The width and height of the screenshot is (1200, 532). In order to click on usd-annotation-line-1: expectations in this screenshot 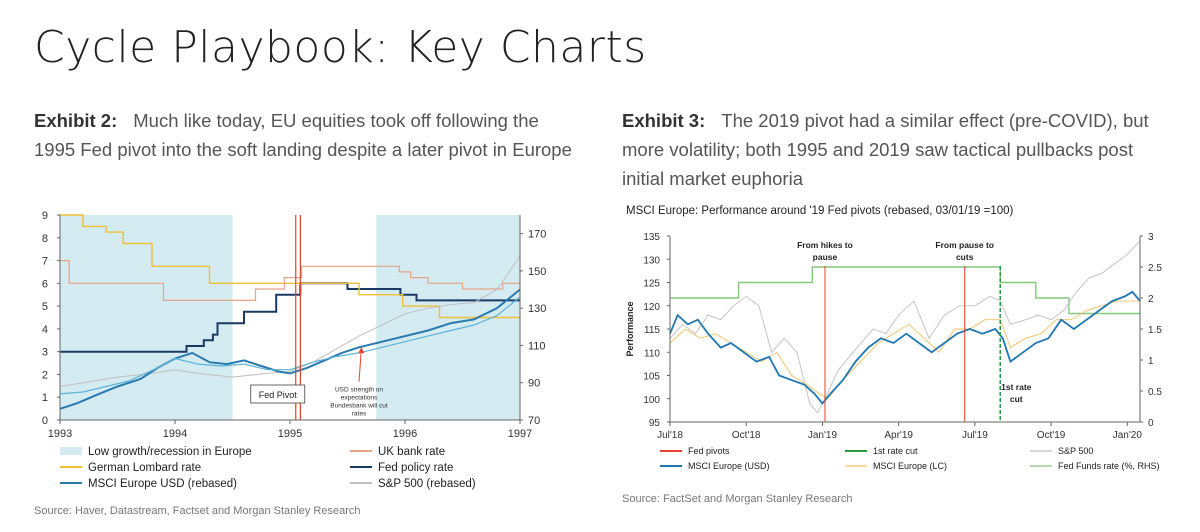, I will do `click(359, 398)`.